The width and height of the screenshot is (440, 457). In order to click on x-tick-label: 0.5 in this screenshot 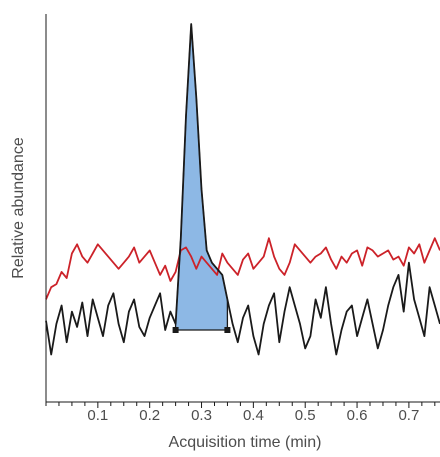, I will do `click(305, 415)`.